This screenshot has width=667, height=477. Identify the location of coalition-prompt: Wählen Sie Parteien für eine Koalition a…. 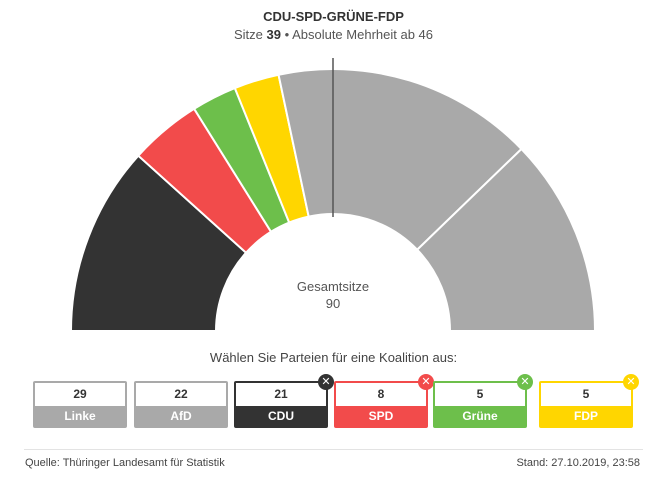
(333, 357).